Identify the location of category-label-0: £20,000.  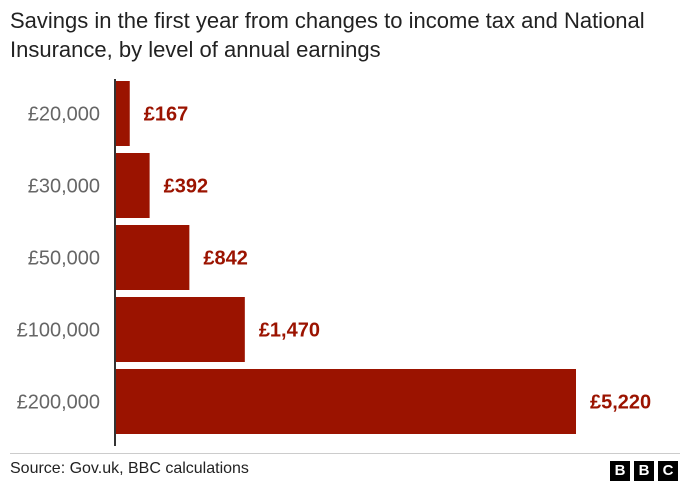
(64, 115).